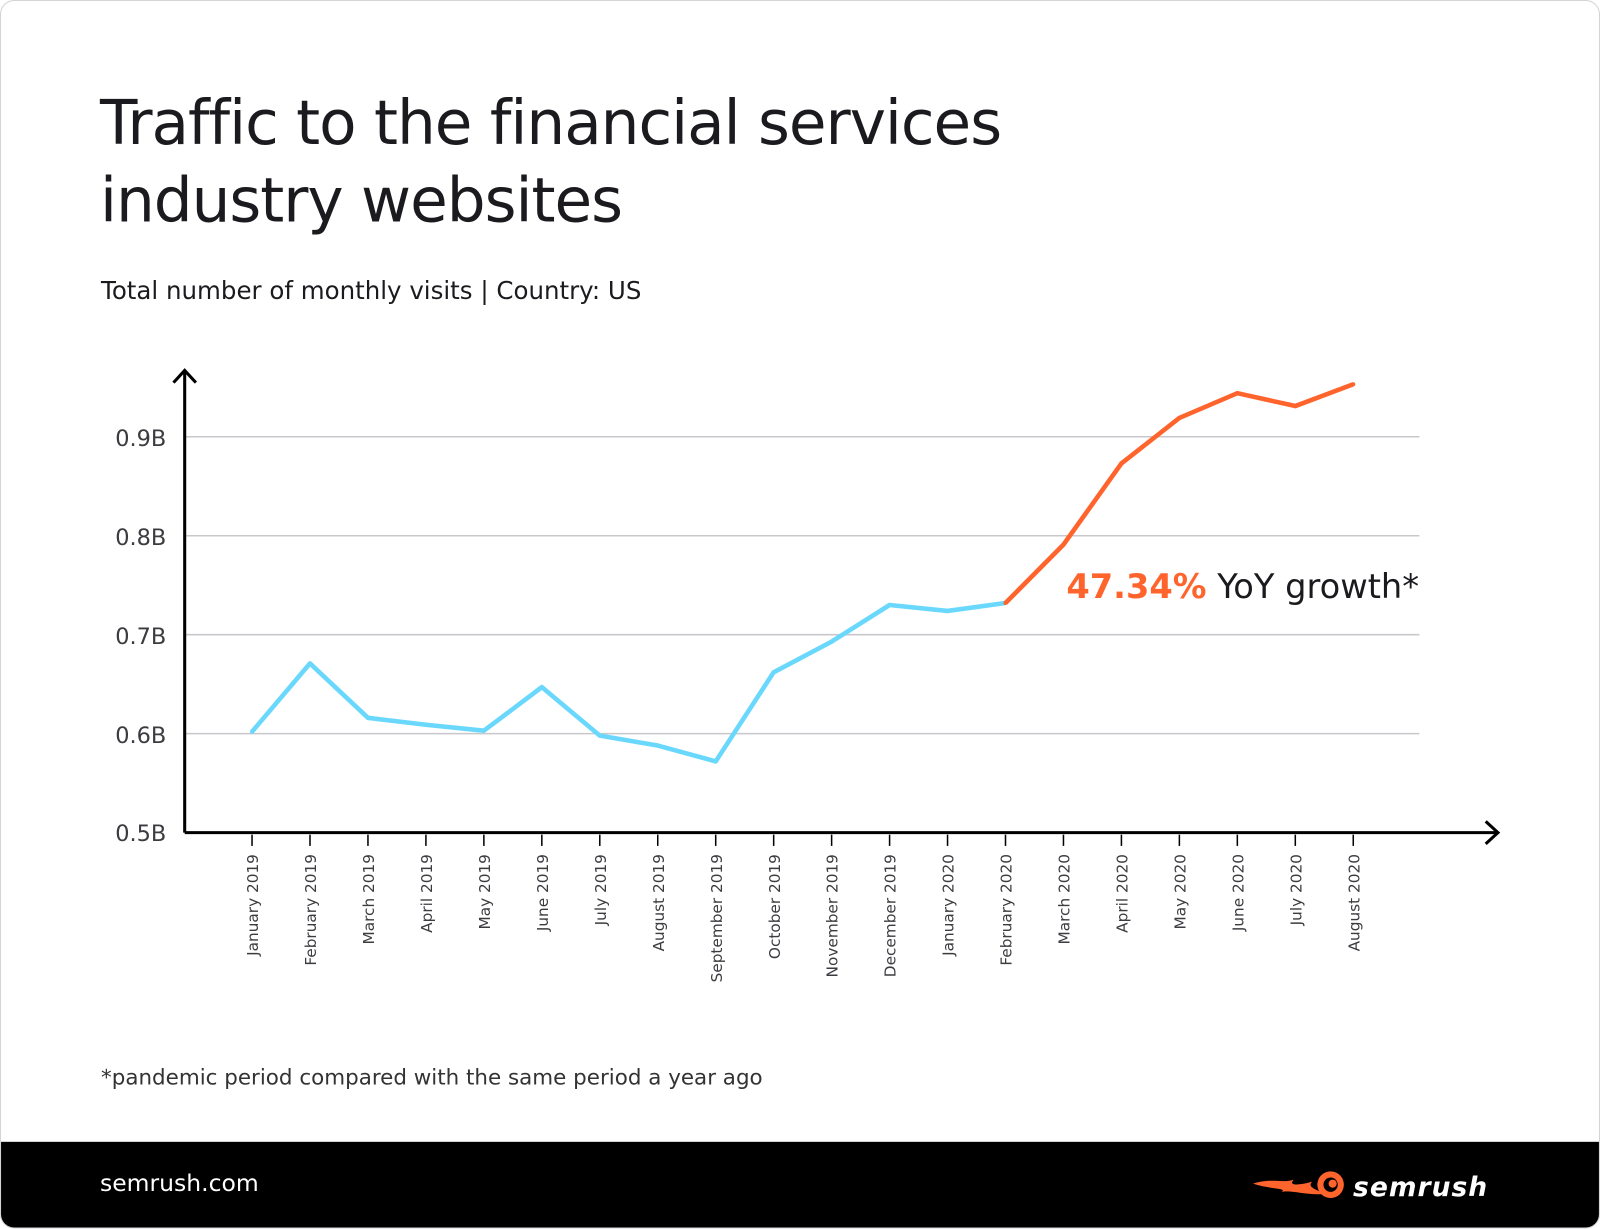 The height and width of the screenshot is (1229, 1600). Describe the element at coordinates (140, 538) in the screenshot. I see `y-tick-label: 0.8B` at that location.